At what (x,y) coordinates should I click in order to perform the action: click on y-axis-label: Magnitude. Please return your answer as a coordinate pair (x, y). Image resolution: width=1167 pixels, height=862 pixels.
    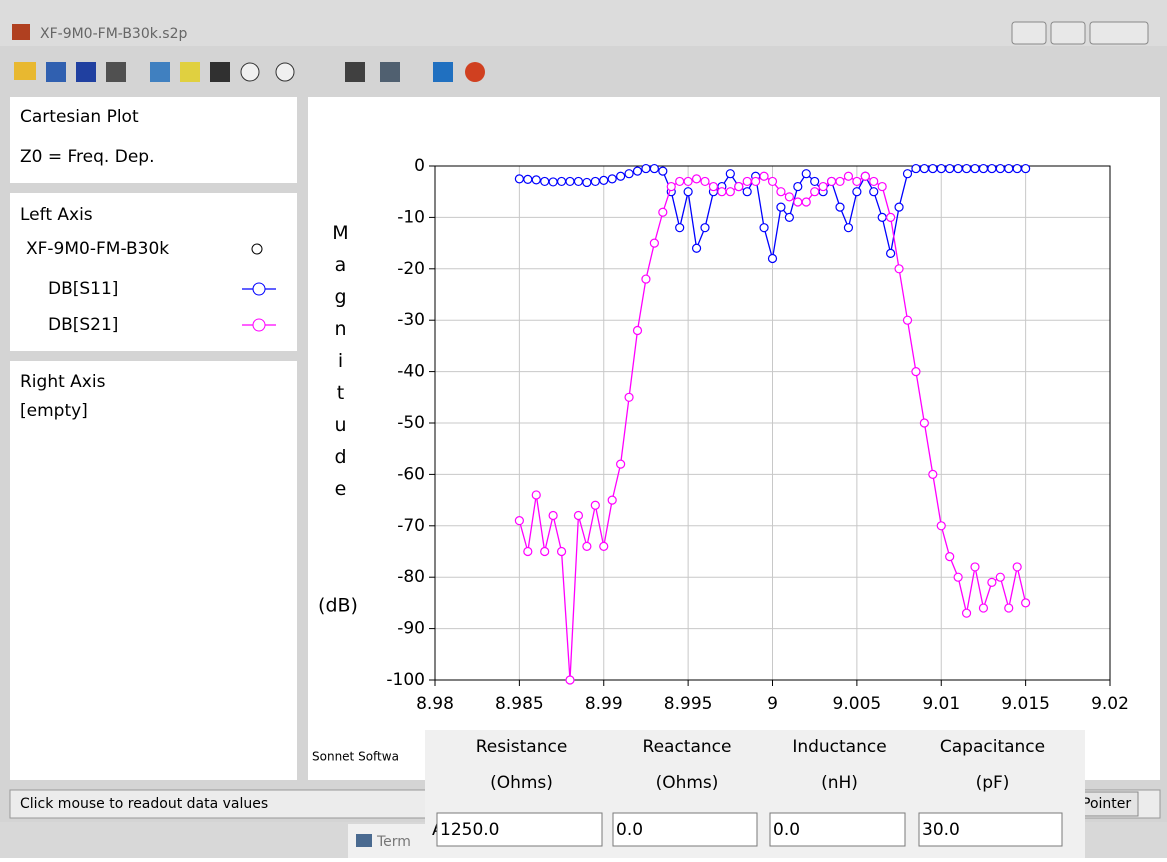
    Looking at the image, I should click on (341, 366).